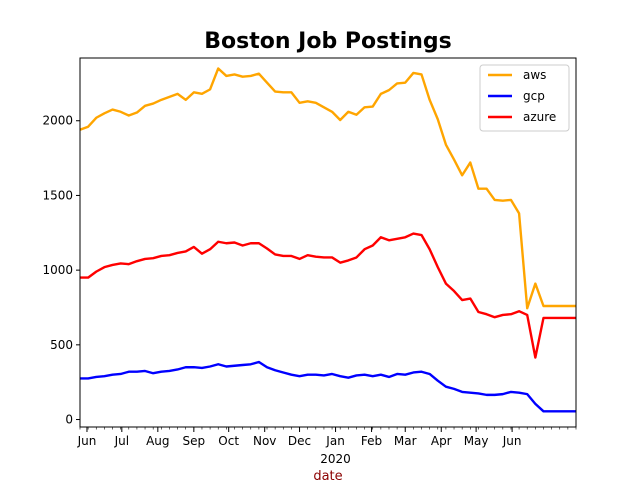 The width and height of the screenshot is (640, 480). I want to click on legend-label-gcp: gcp, so click(534, 96).